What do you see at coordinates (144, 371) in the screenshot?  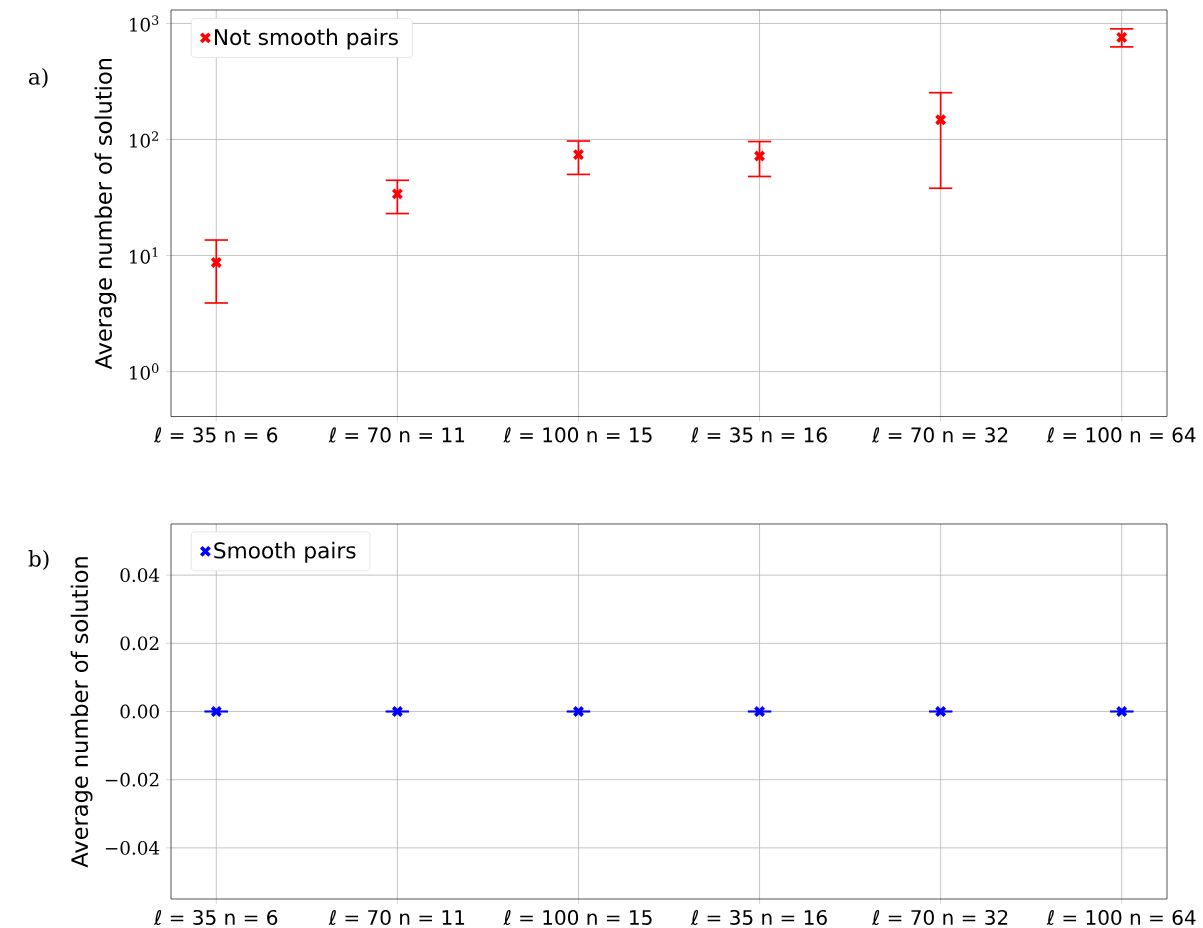 I see `y-tick-label: 10$^{0}$` at bounding box center [144, 371].